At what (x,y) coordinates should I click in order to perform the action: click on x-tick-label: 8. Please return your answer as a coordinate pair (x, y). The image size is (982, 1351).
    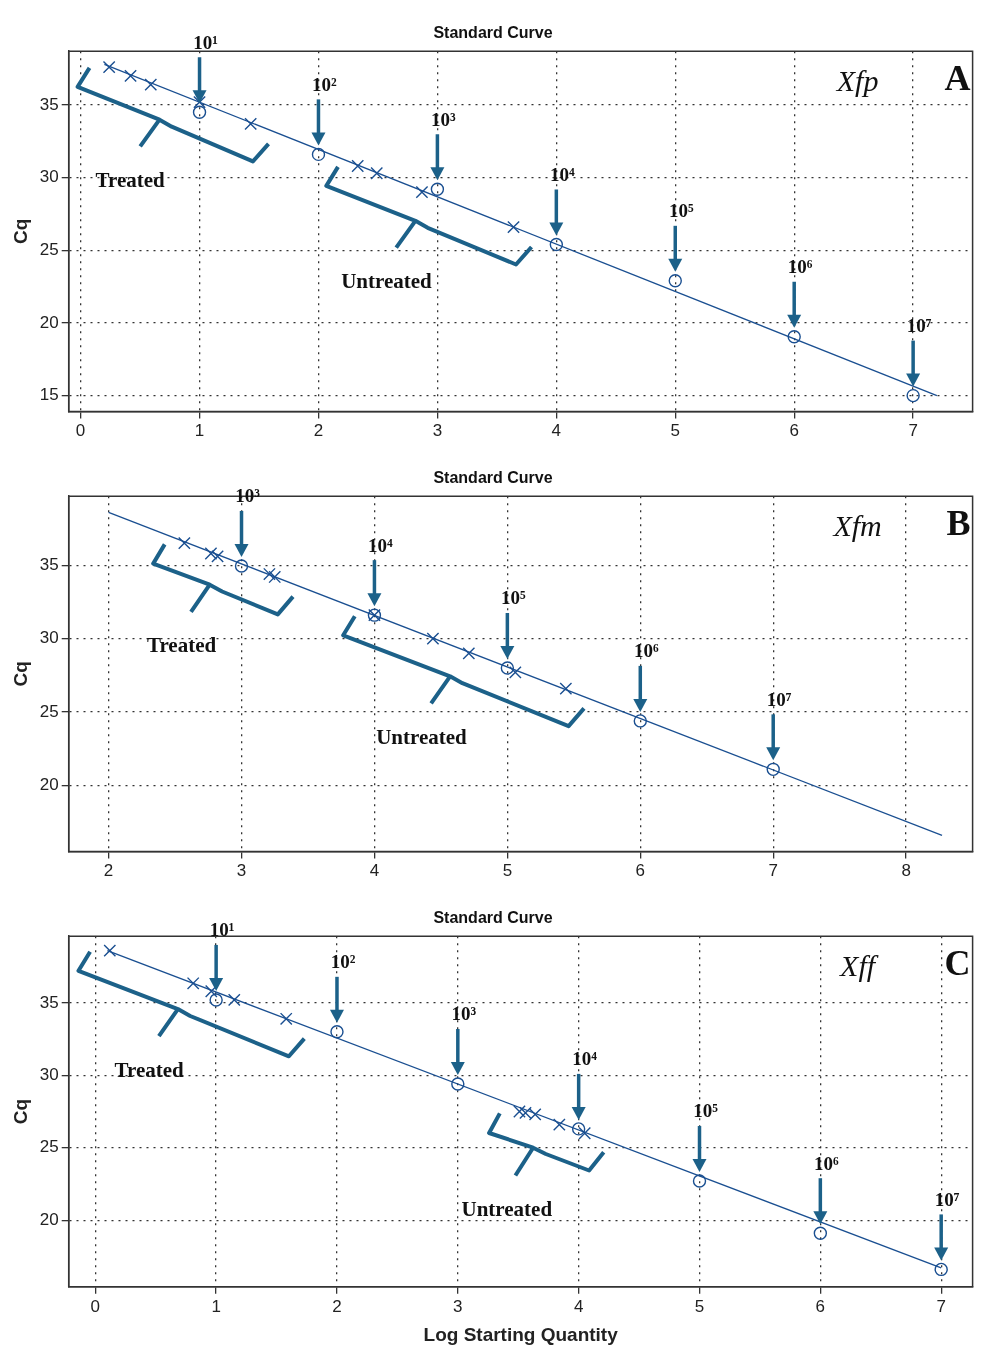
    Looking at the image, I should click on (906, 871).